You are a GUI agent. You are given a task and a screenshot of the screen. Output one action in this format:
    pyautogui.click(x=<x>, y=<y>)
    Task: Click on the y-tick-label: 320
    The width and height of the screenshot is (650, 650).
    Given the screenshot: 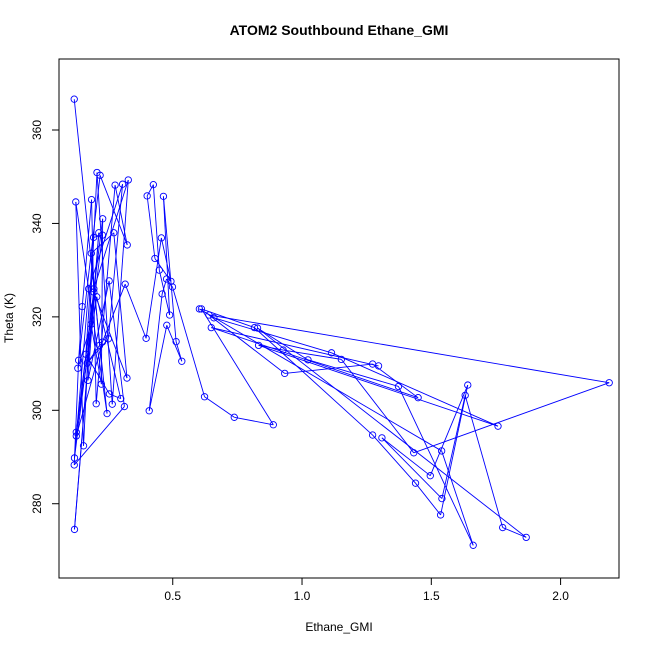 What is the action you would take?
    pyautogui.click(x=37, y=317)
    